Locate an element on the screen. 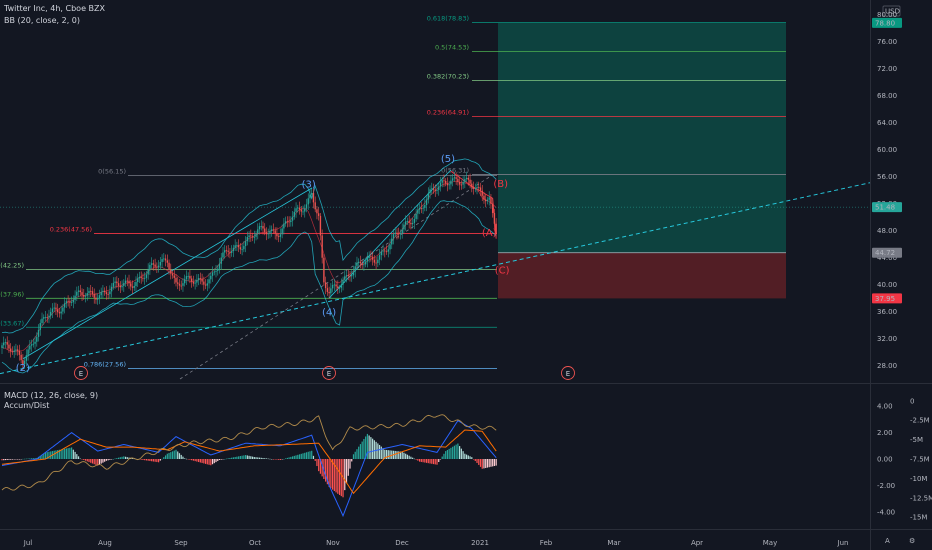  profit-target-zone is located at coordinates (642, 137).